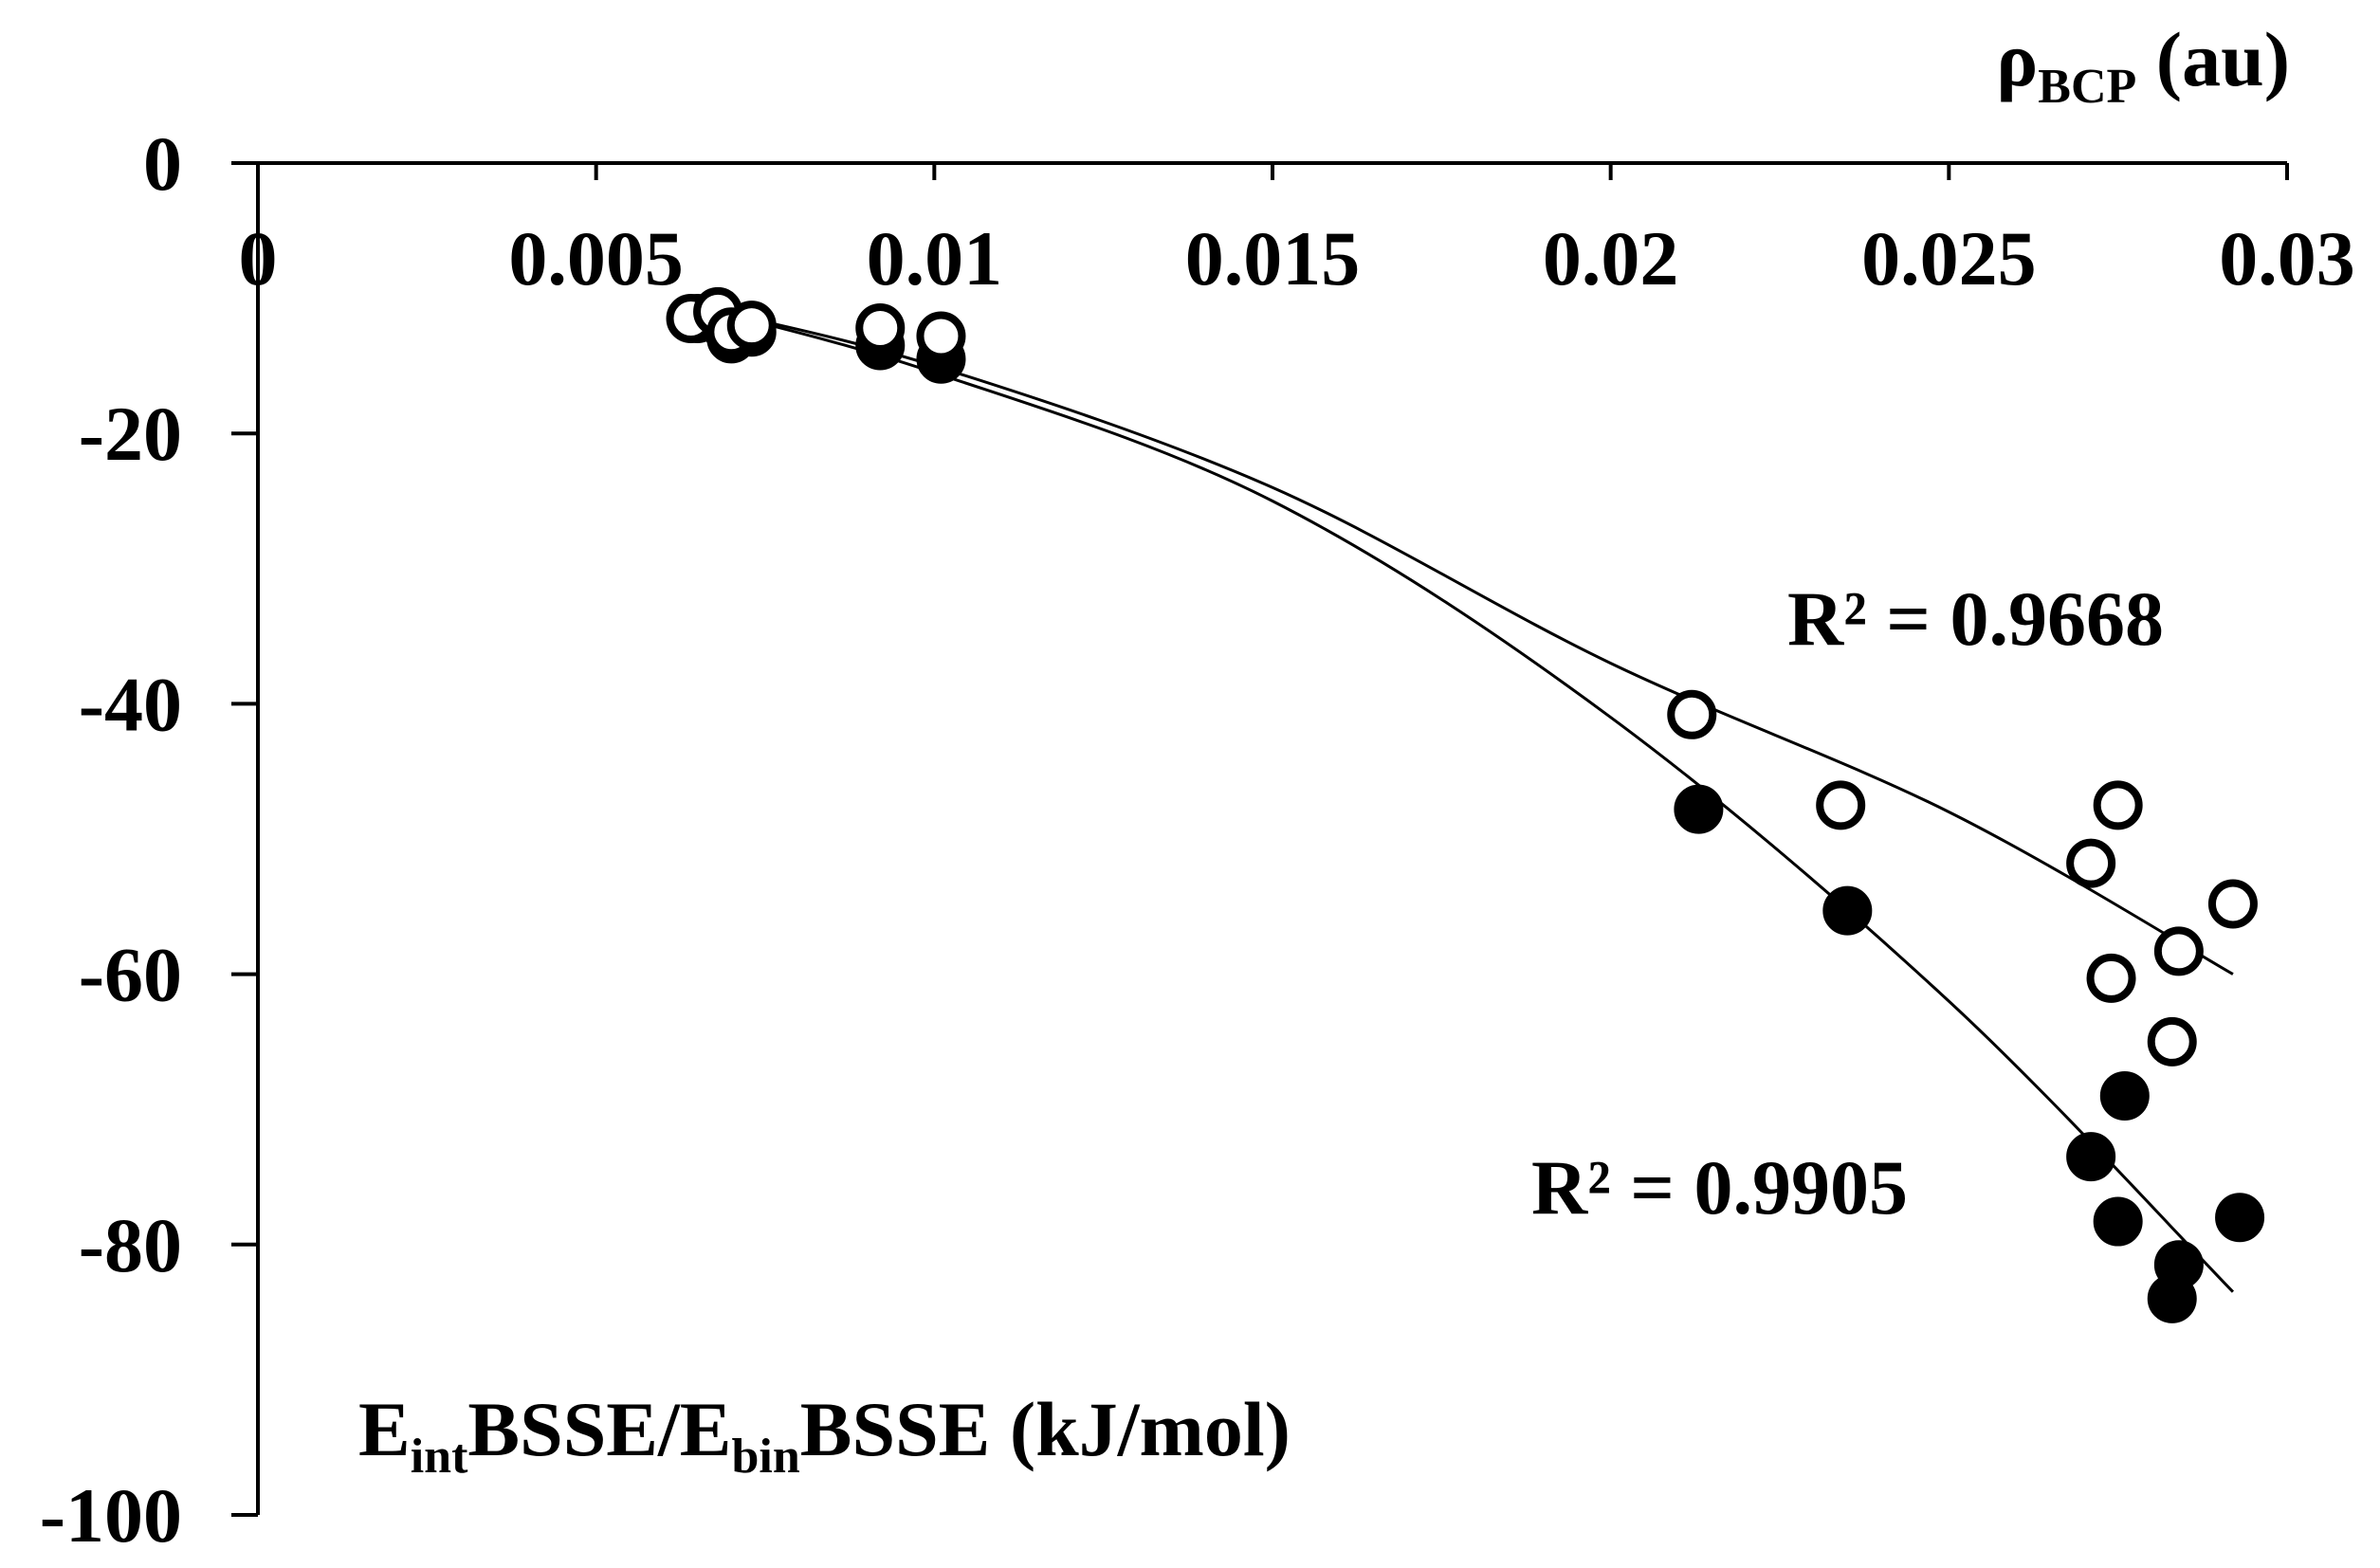  I want to click on x-axis-title: ρBCP (au), so click(2143, 65).